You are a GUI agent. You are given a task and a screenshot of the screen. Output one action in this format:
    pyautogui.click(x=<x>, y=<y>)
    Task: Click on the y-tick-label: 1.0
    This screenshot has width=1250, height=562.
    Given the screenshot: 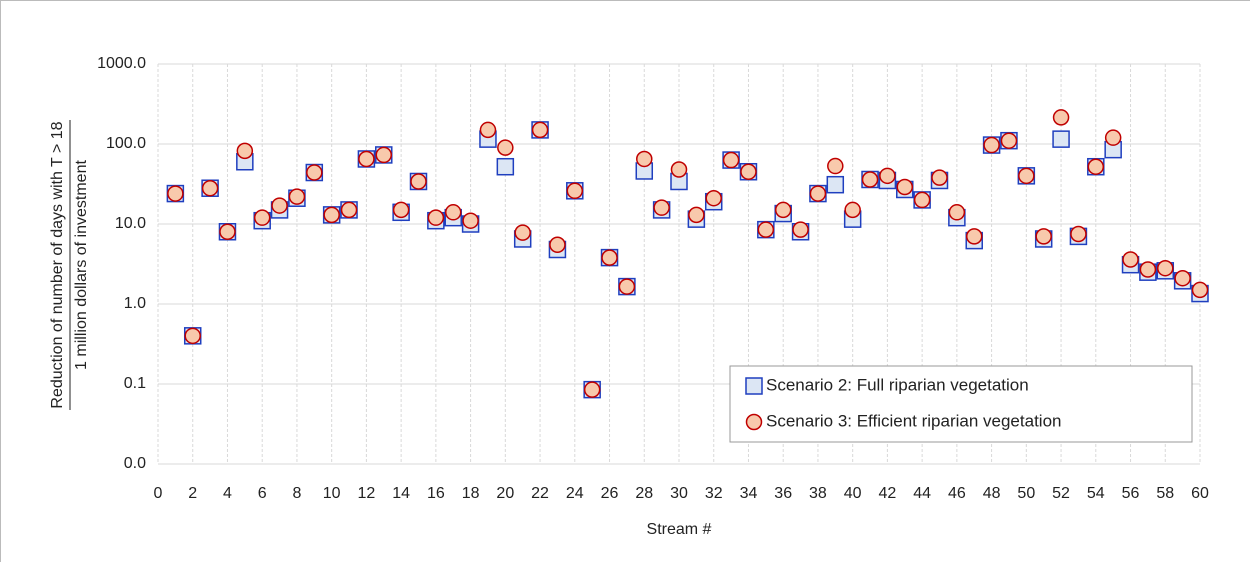 What is the action you would take?
    pyautogui.click(x=135, y=303)
    